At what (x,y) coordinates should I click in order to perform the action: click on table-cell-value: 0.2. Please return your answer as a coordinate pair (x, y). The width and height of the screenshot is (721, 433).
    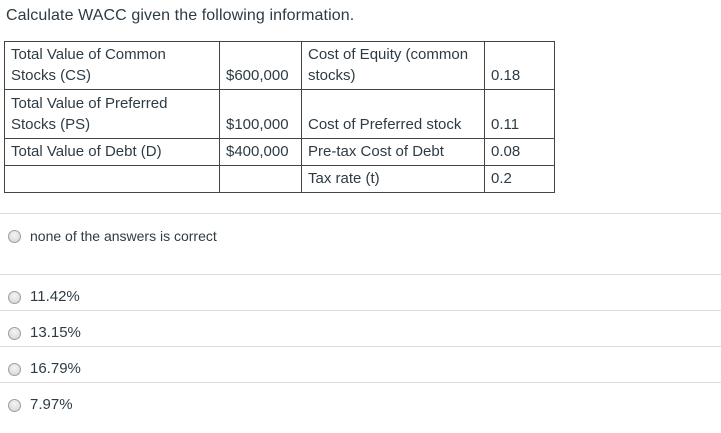
    Looking at the image, I should click on (519, 179).